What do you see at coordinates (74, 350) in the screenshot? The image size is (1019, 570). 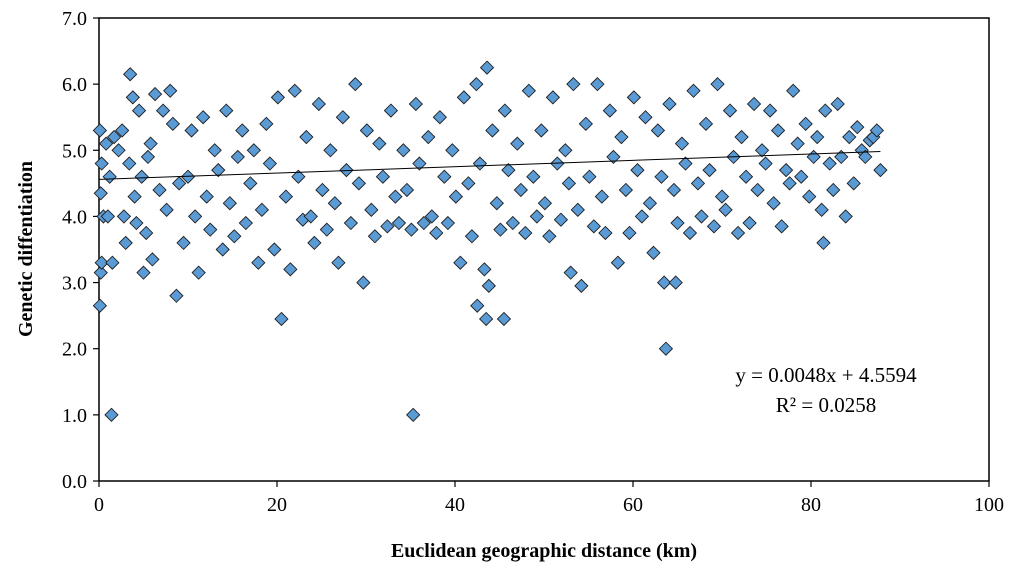 I see `y-tick-label: 2.0` at bounding box center [74, 350].